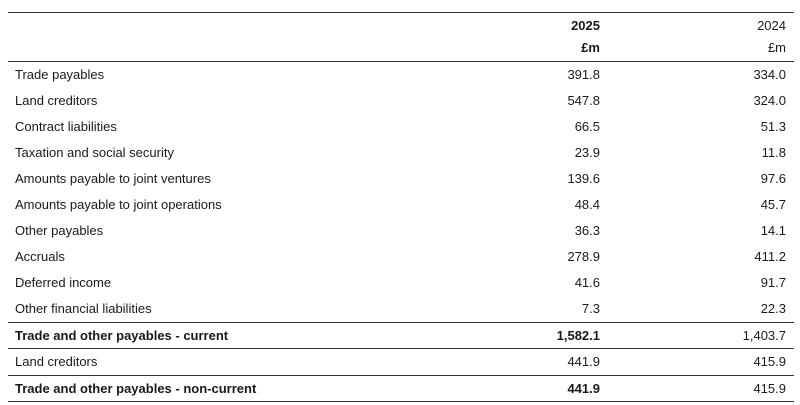 Image resolution: width=800 pixels, height=405 pixels. Describe the element at coordinates (585, 37) in the screenshot. I see `column-2025-header: 2025 £m` at that location.